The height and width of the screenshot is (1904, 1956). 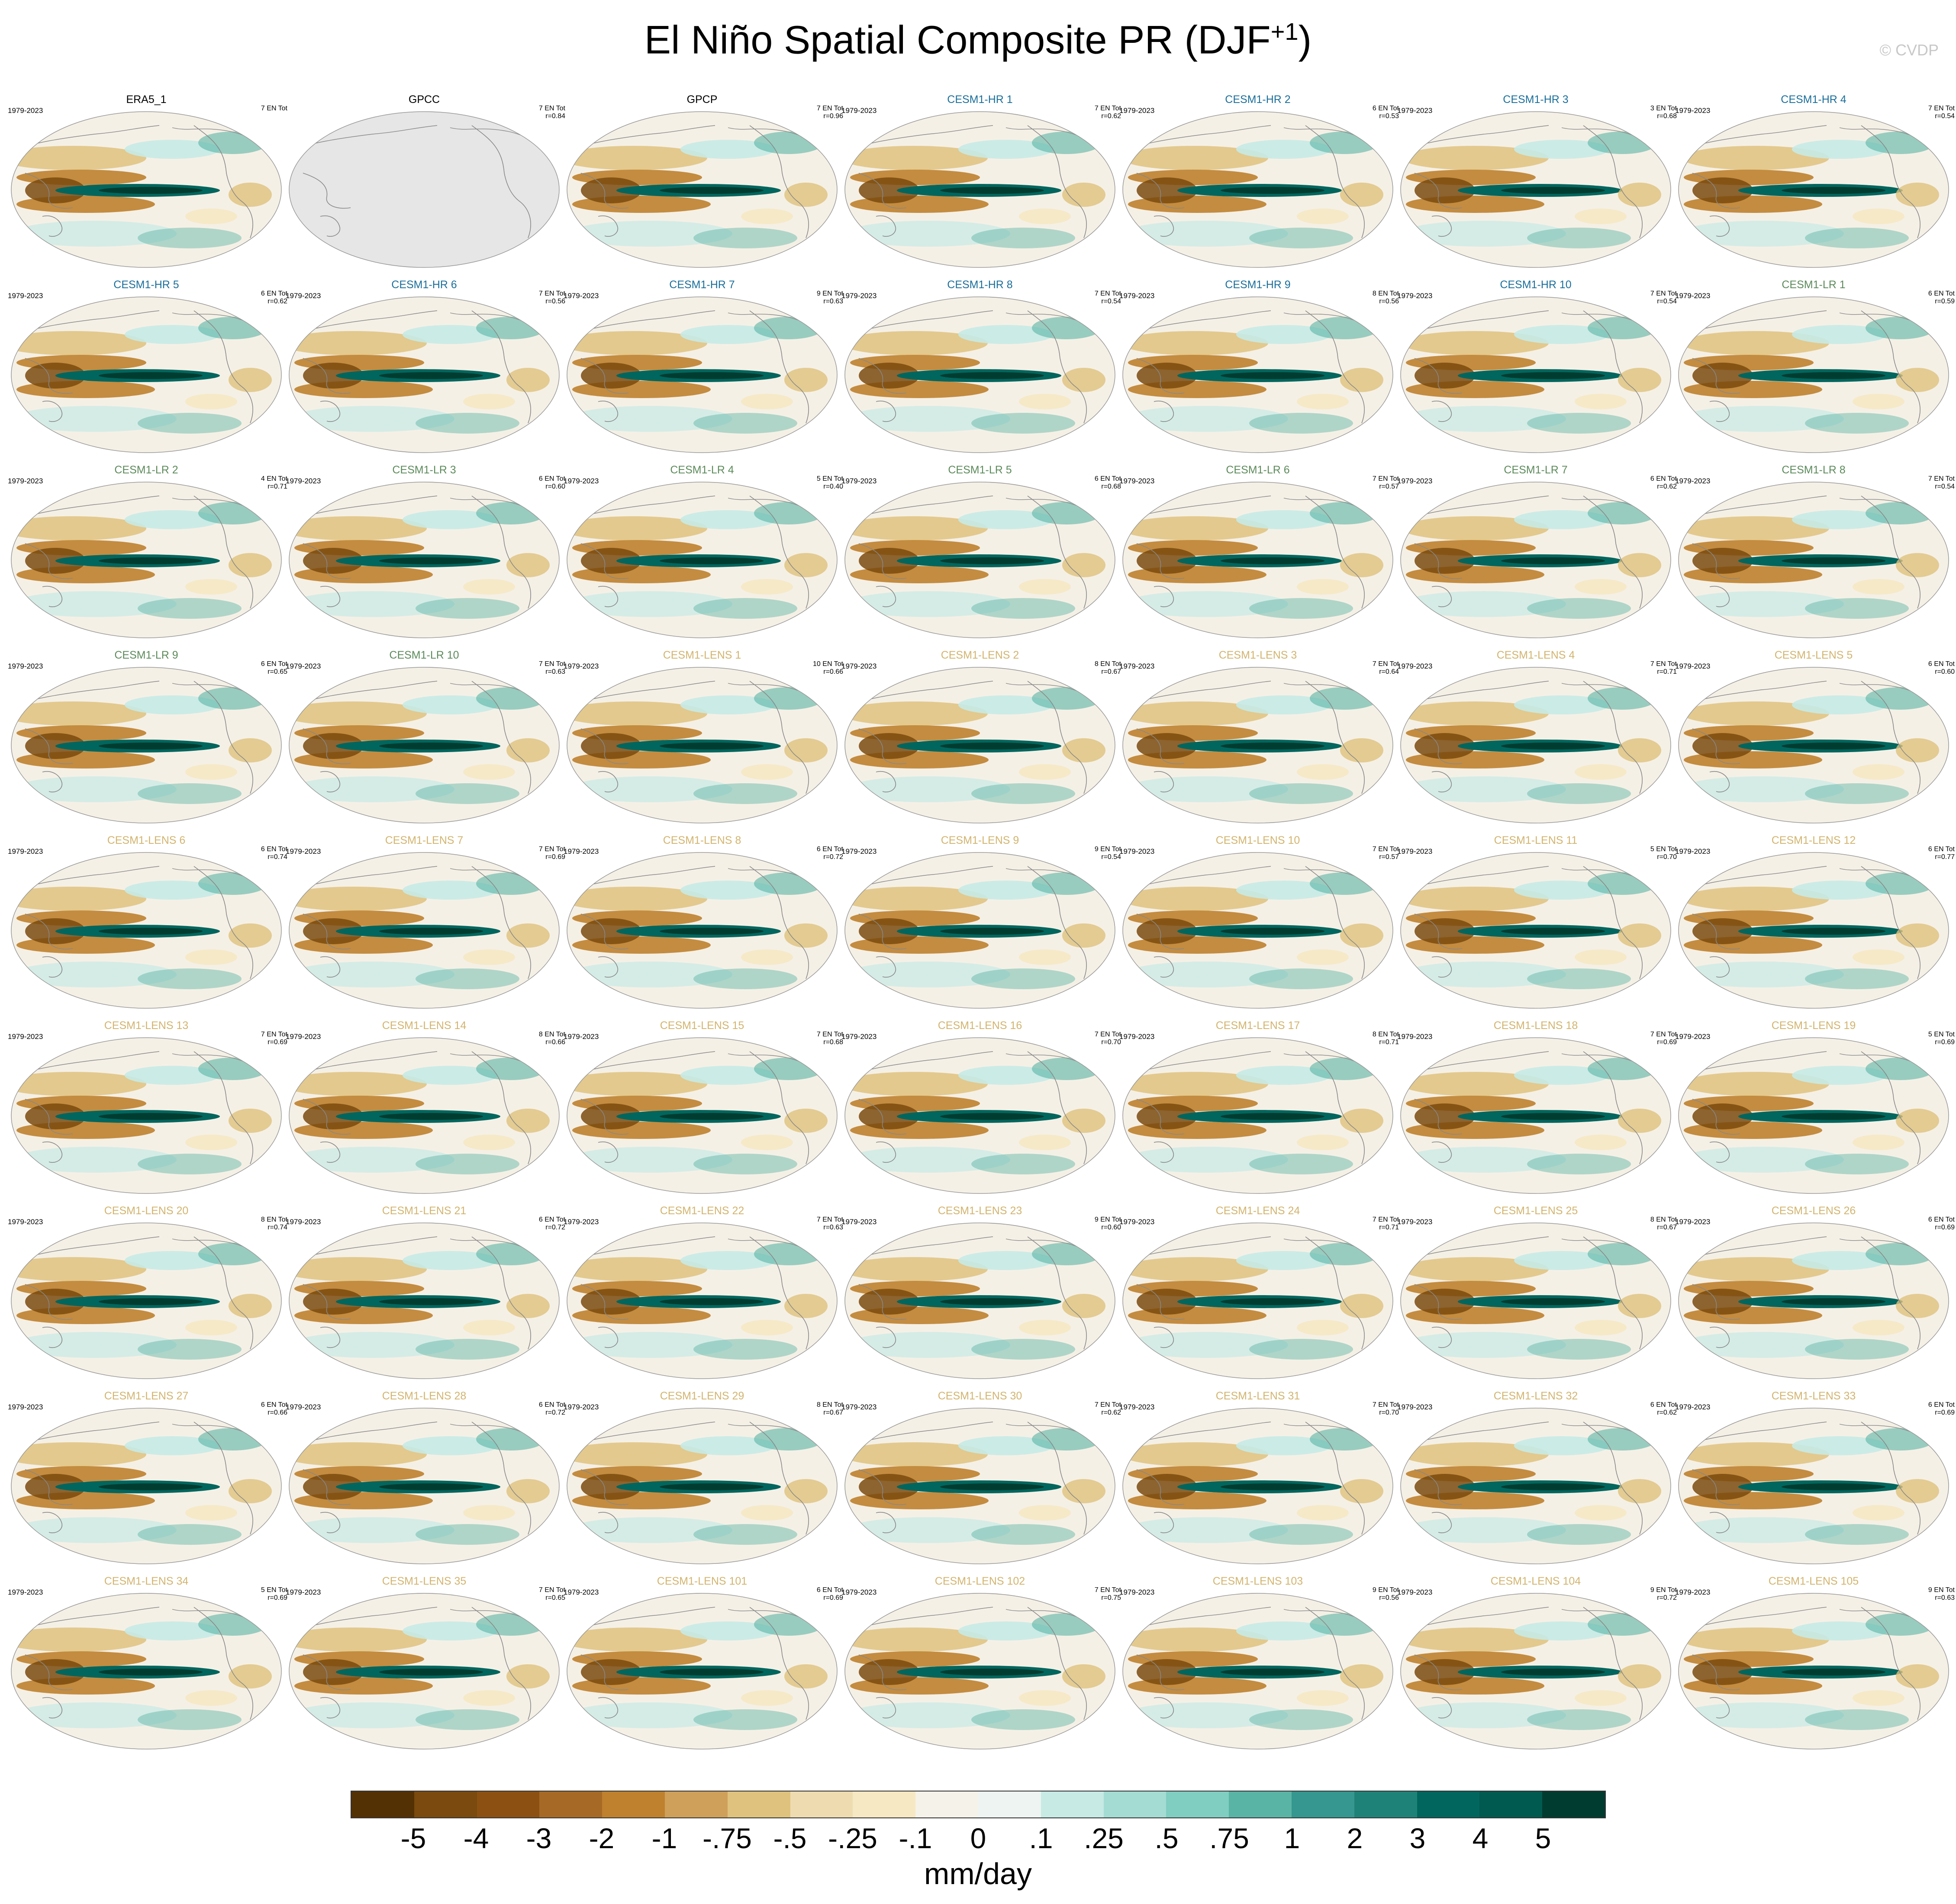 What do you see at coordinates (981, 1660) in the screenshot?
I see `map-panel: CESM1-LENS 102 1979-2023 7 EN Tot r=0.75` at bounding box center [981, 1660].